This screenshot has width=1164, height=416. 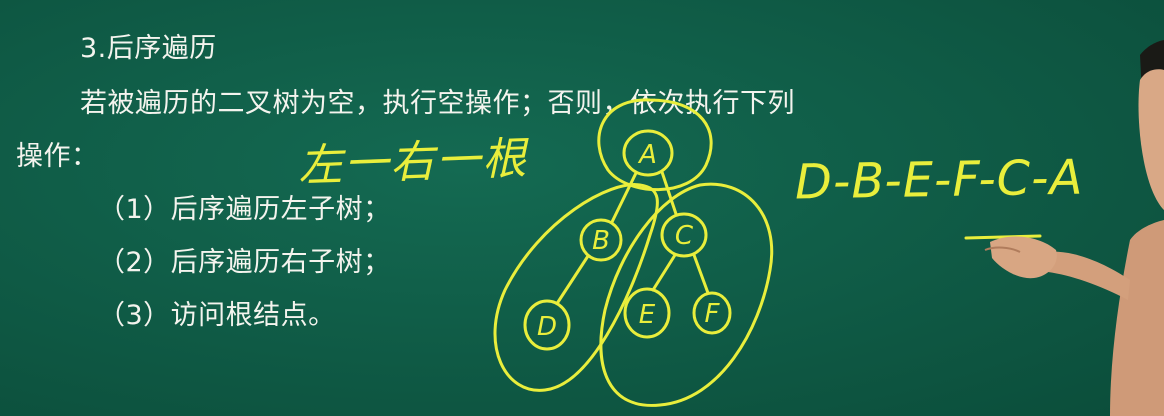 I want to click on node-label: A, so click(x=647, y=155).